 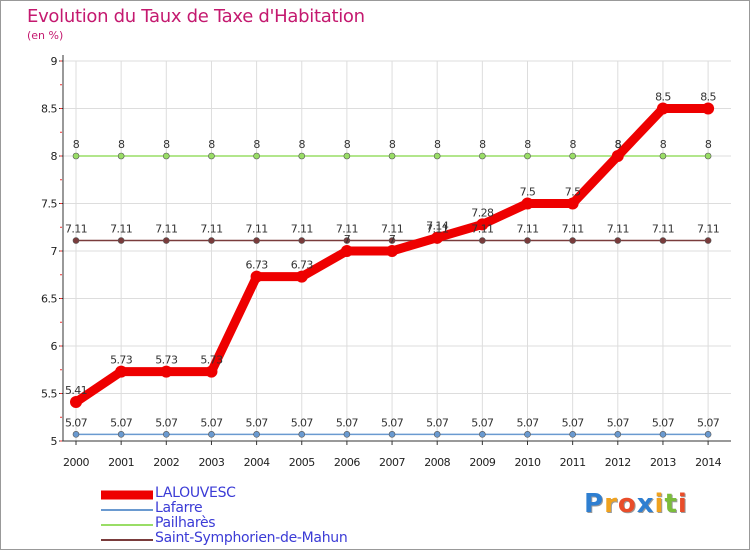 What do you see at coordinates (302, 462) in the screenshot?
I see `x-tick-label: 2005` at bounding box center [302, 462].